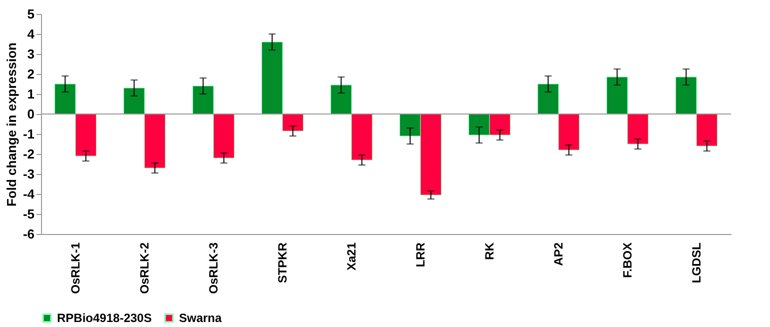  Describe the element at coordinates (351, 256) in the screenshot. I see `x-tick-label: Xa21` at that location.